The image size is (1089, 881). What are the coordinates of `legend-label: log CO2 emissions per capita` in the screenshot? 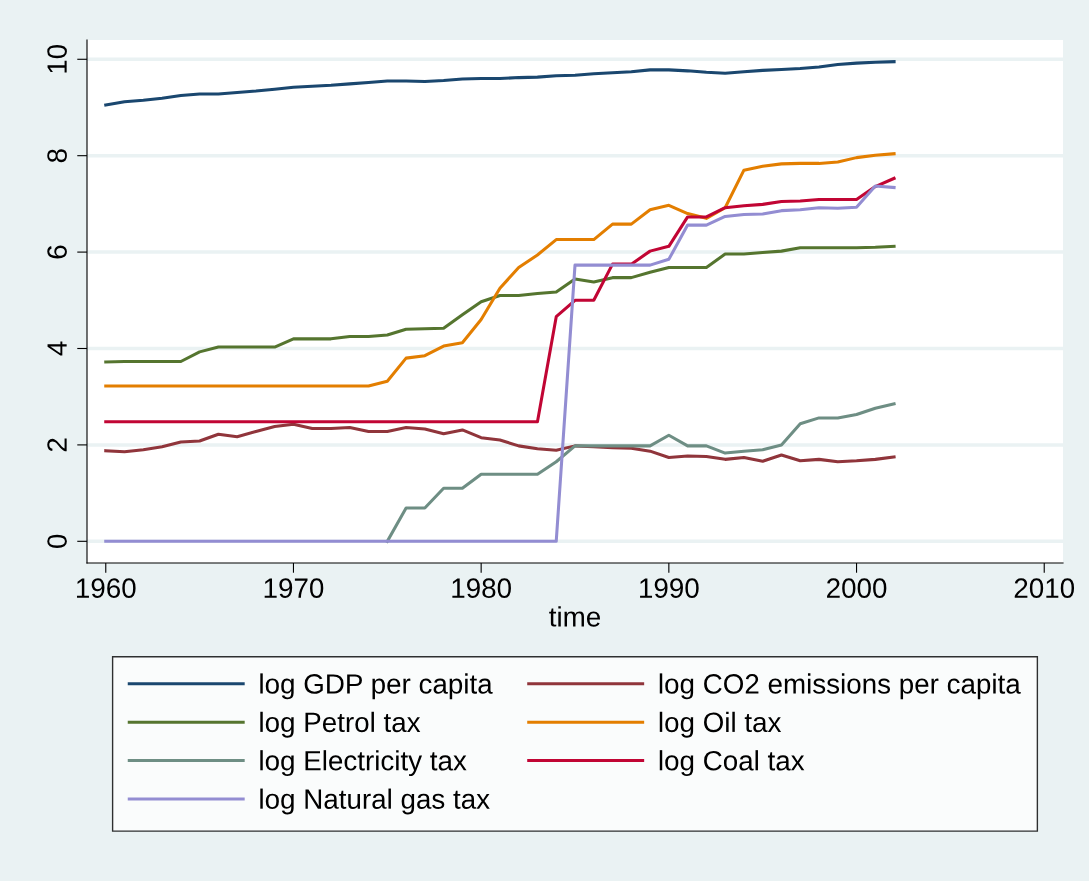 It's located at (840, 686).